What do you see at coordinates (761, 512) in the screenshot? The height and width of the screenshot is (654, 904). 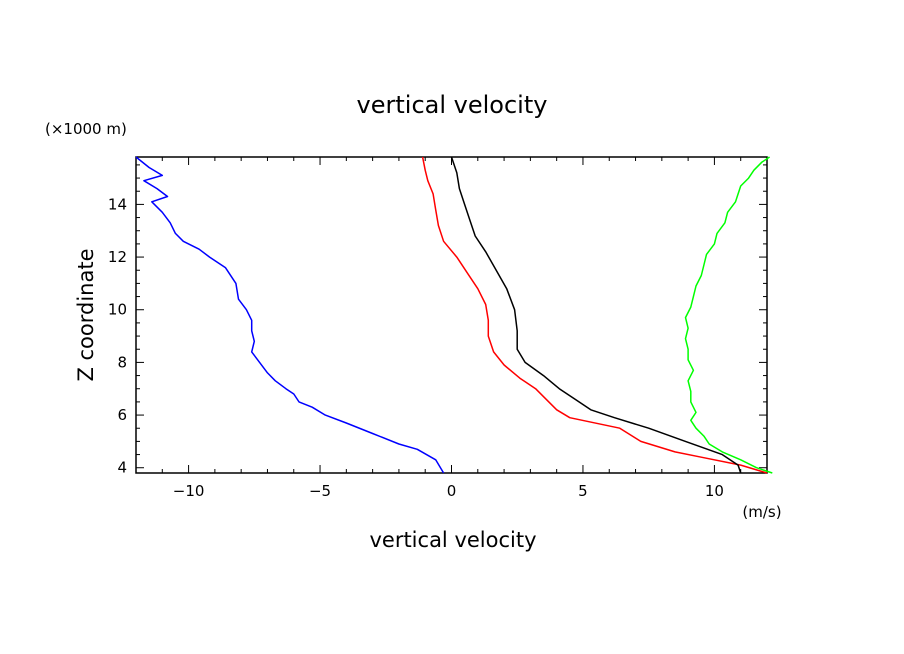 I see `x-unit-label: (m/s)` at bounding box center [761, 512].